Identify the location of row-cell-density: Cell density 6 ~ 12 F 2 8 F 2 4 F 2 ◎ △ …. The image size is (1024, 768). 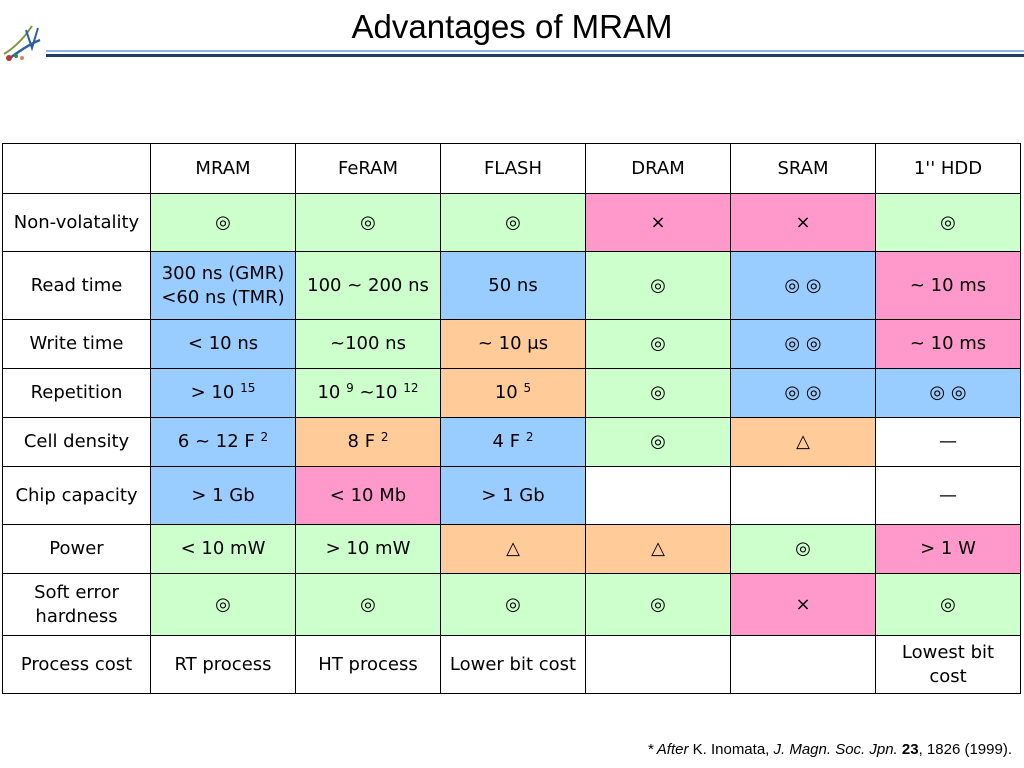
(511, 442).